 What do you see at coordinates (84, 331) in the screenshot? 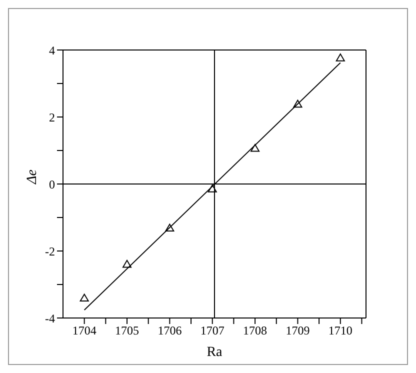
I see `x-tick-label: 1704` at bounding box center [84, 331].